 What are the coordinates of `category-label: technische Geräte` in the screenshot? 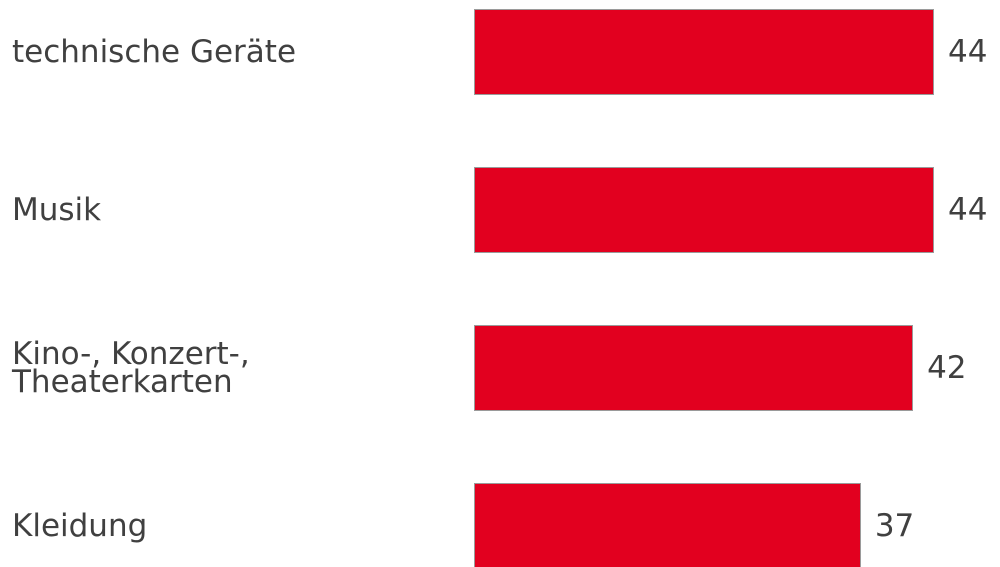 It's located at (154, 52).